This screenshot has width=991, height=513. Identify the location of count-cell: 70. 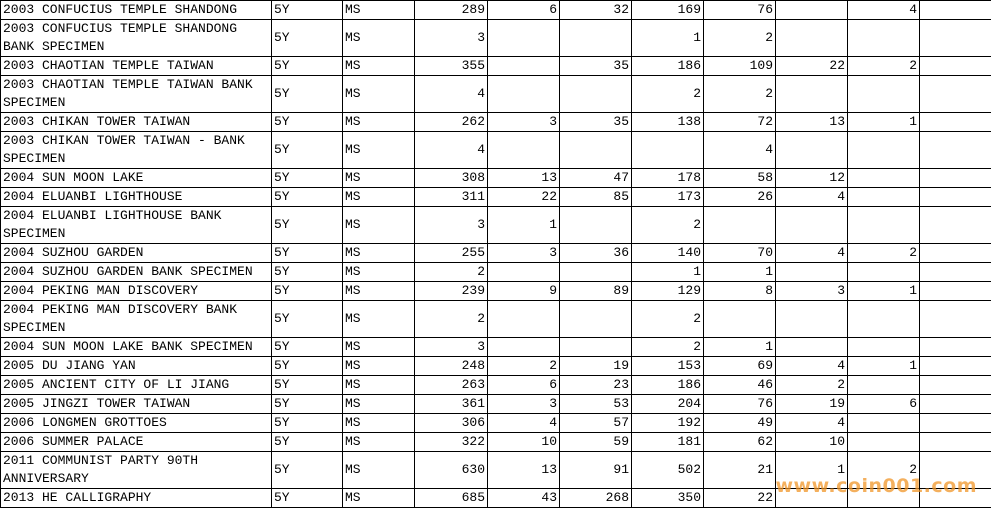
(739, 253).